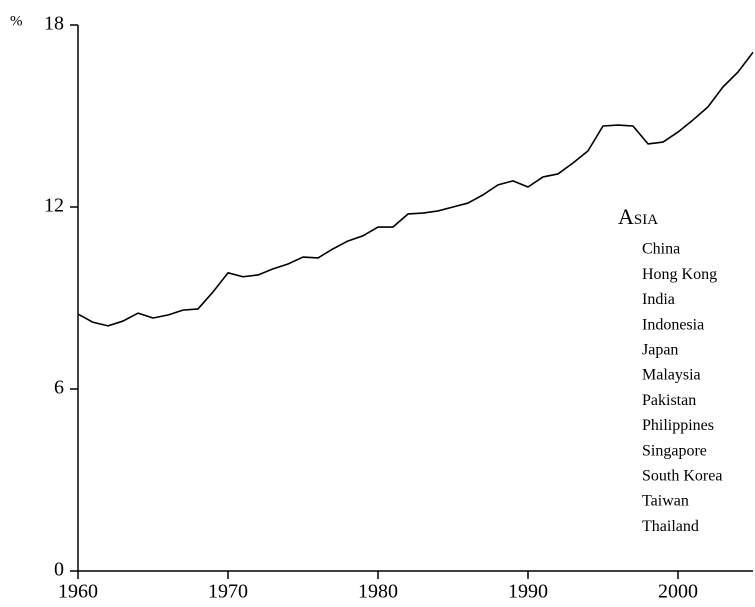 This screenshot has width=755, height=607. What do you see at coordinates (78, 592) in the screenshot?
I see `x-tick-label: 1960` at bounding box center [78, 592].